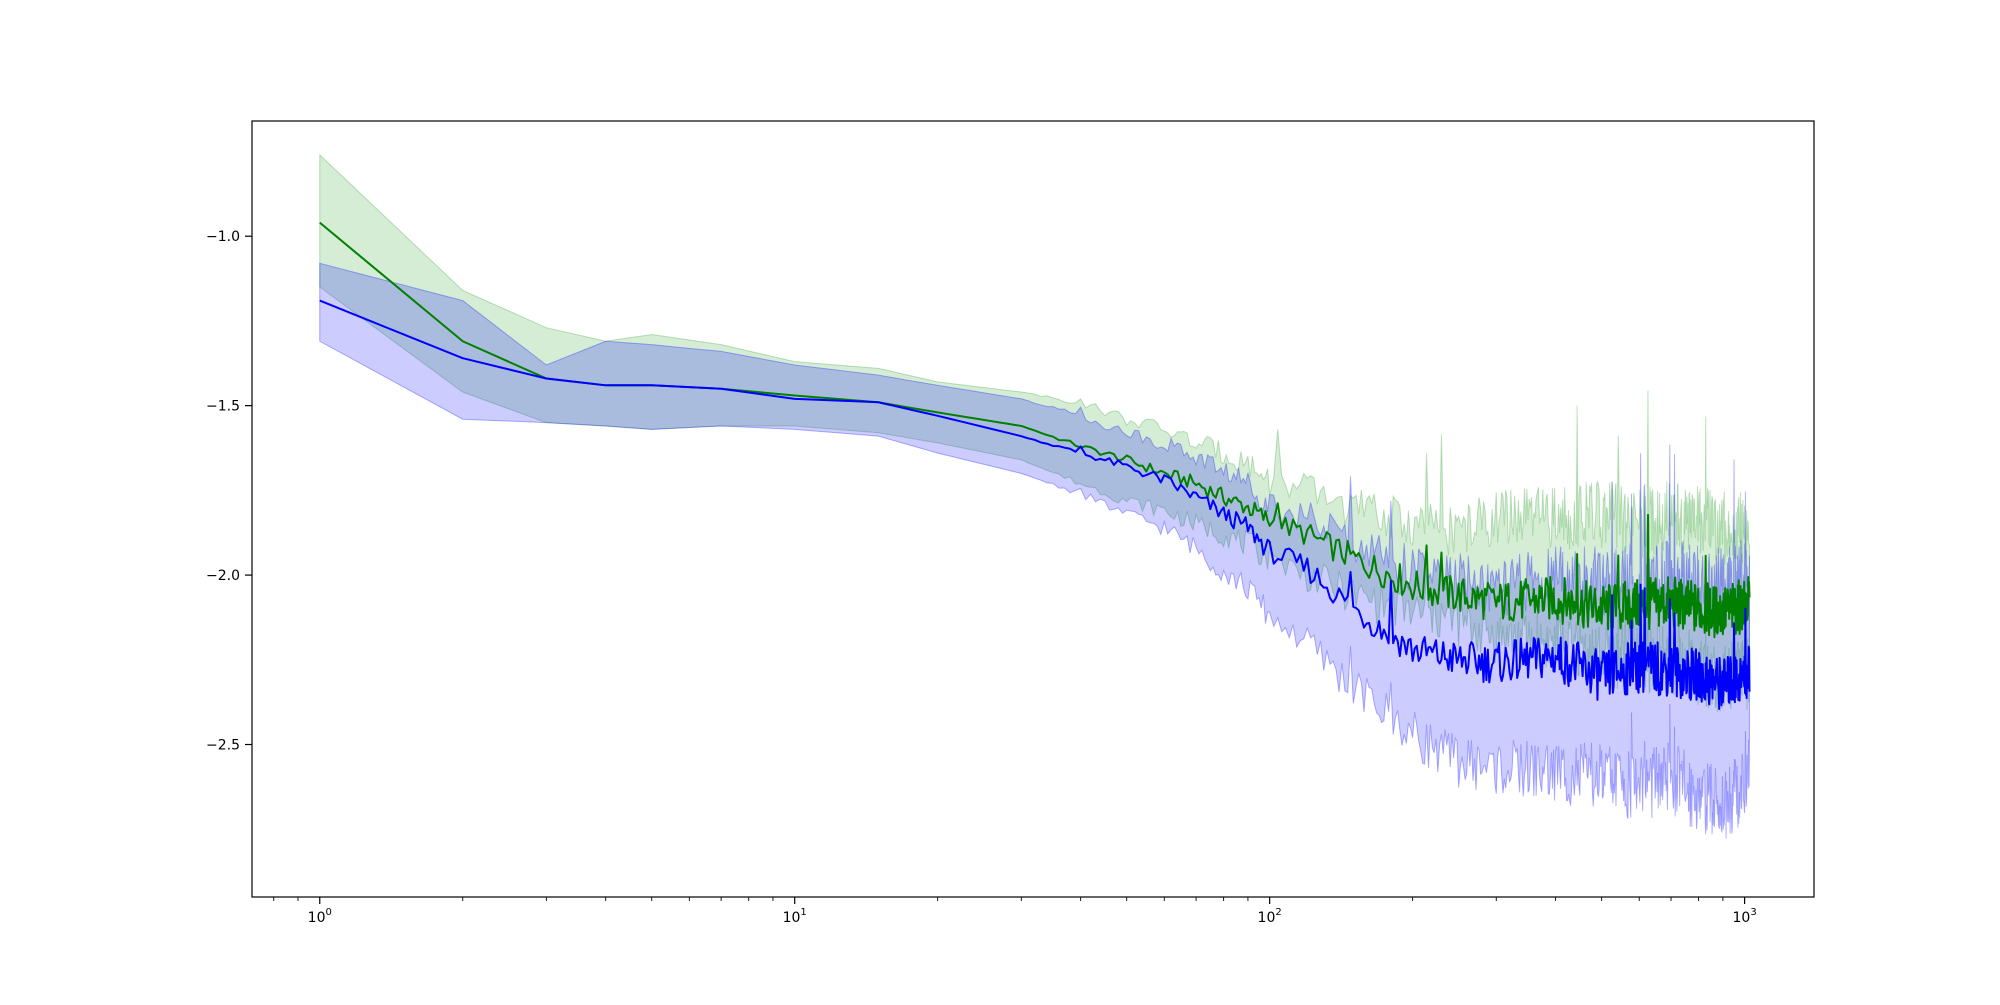 The height and width of the screenshot is (1005, 2000). What do you see at coordinates (1015, 911) in the screenshot?
I see `x-axis: 10⁰ 10¹ 10² 10³` at bounding box center [1015, 911].